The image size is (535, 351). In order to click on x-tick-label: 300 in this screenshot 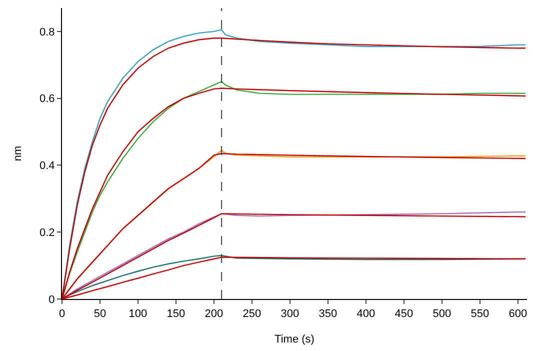, I will do `click(290, 314)`.